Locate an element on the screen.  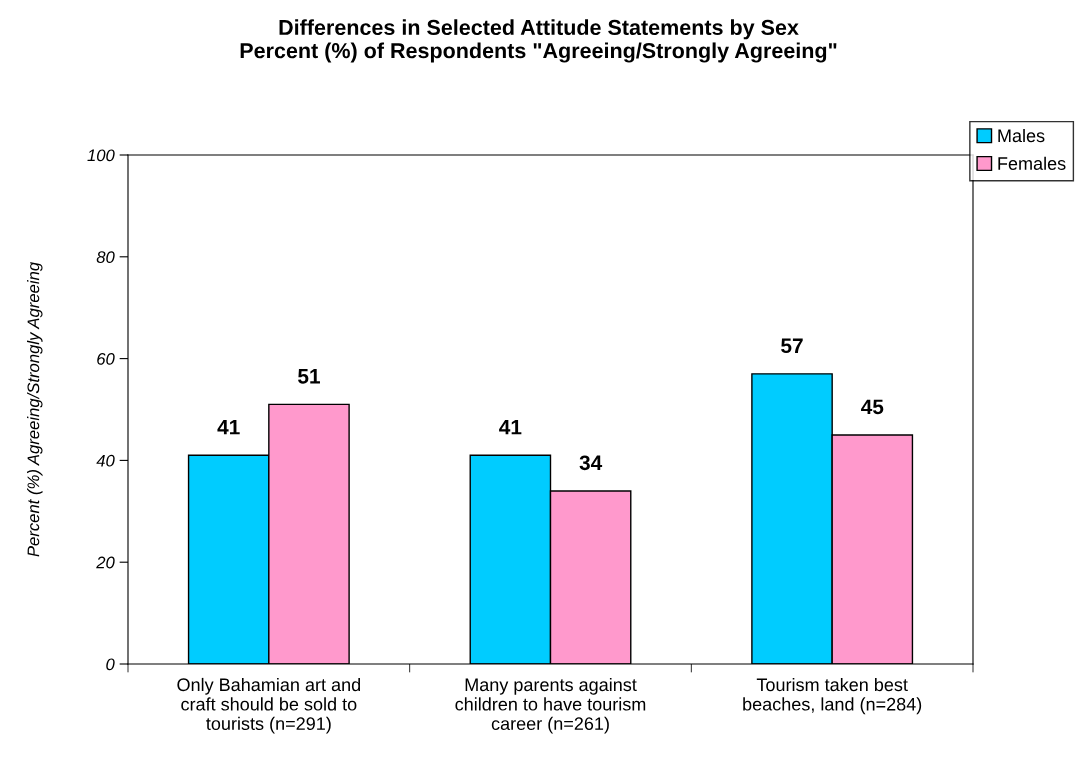
x-tick-label: Tourism taken best beaches, land (n=284) is located at coordinates (832, 696).